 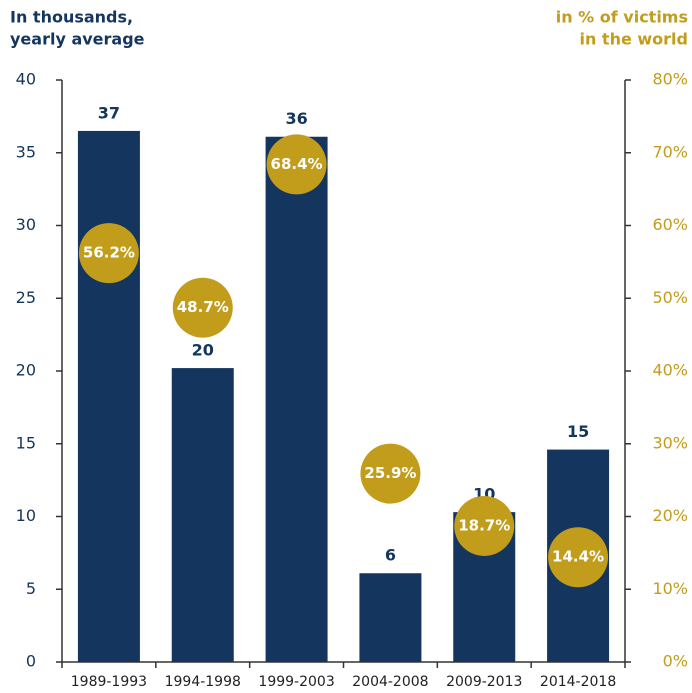 I want to click on share-label: 56.2%, so click(x=109, y=253).